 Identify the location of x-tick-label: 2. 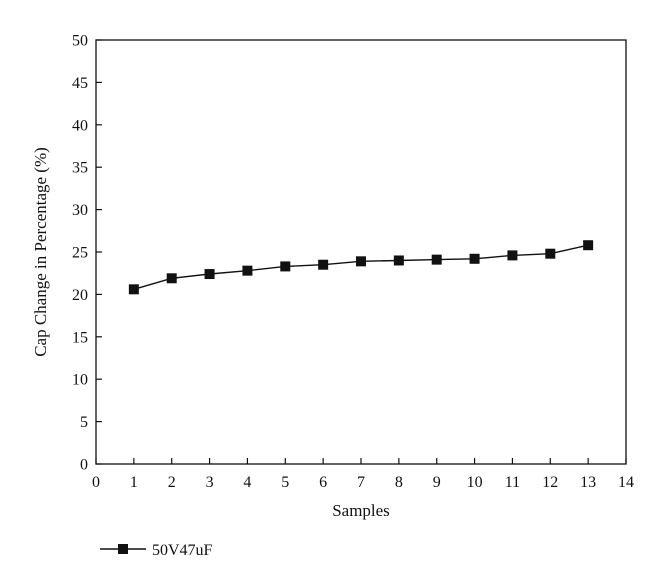
(172, 482).